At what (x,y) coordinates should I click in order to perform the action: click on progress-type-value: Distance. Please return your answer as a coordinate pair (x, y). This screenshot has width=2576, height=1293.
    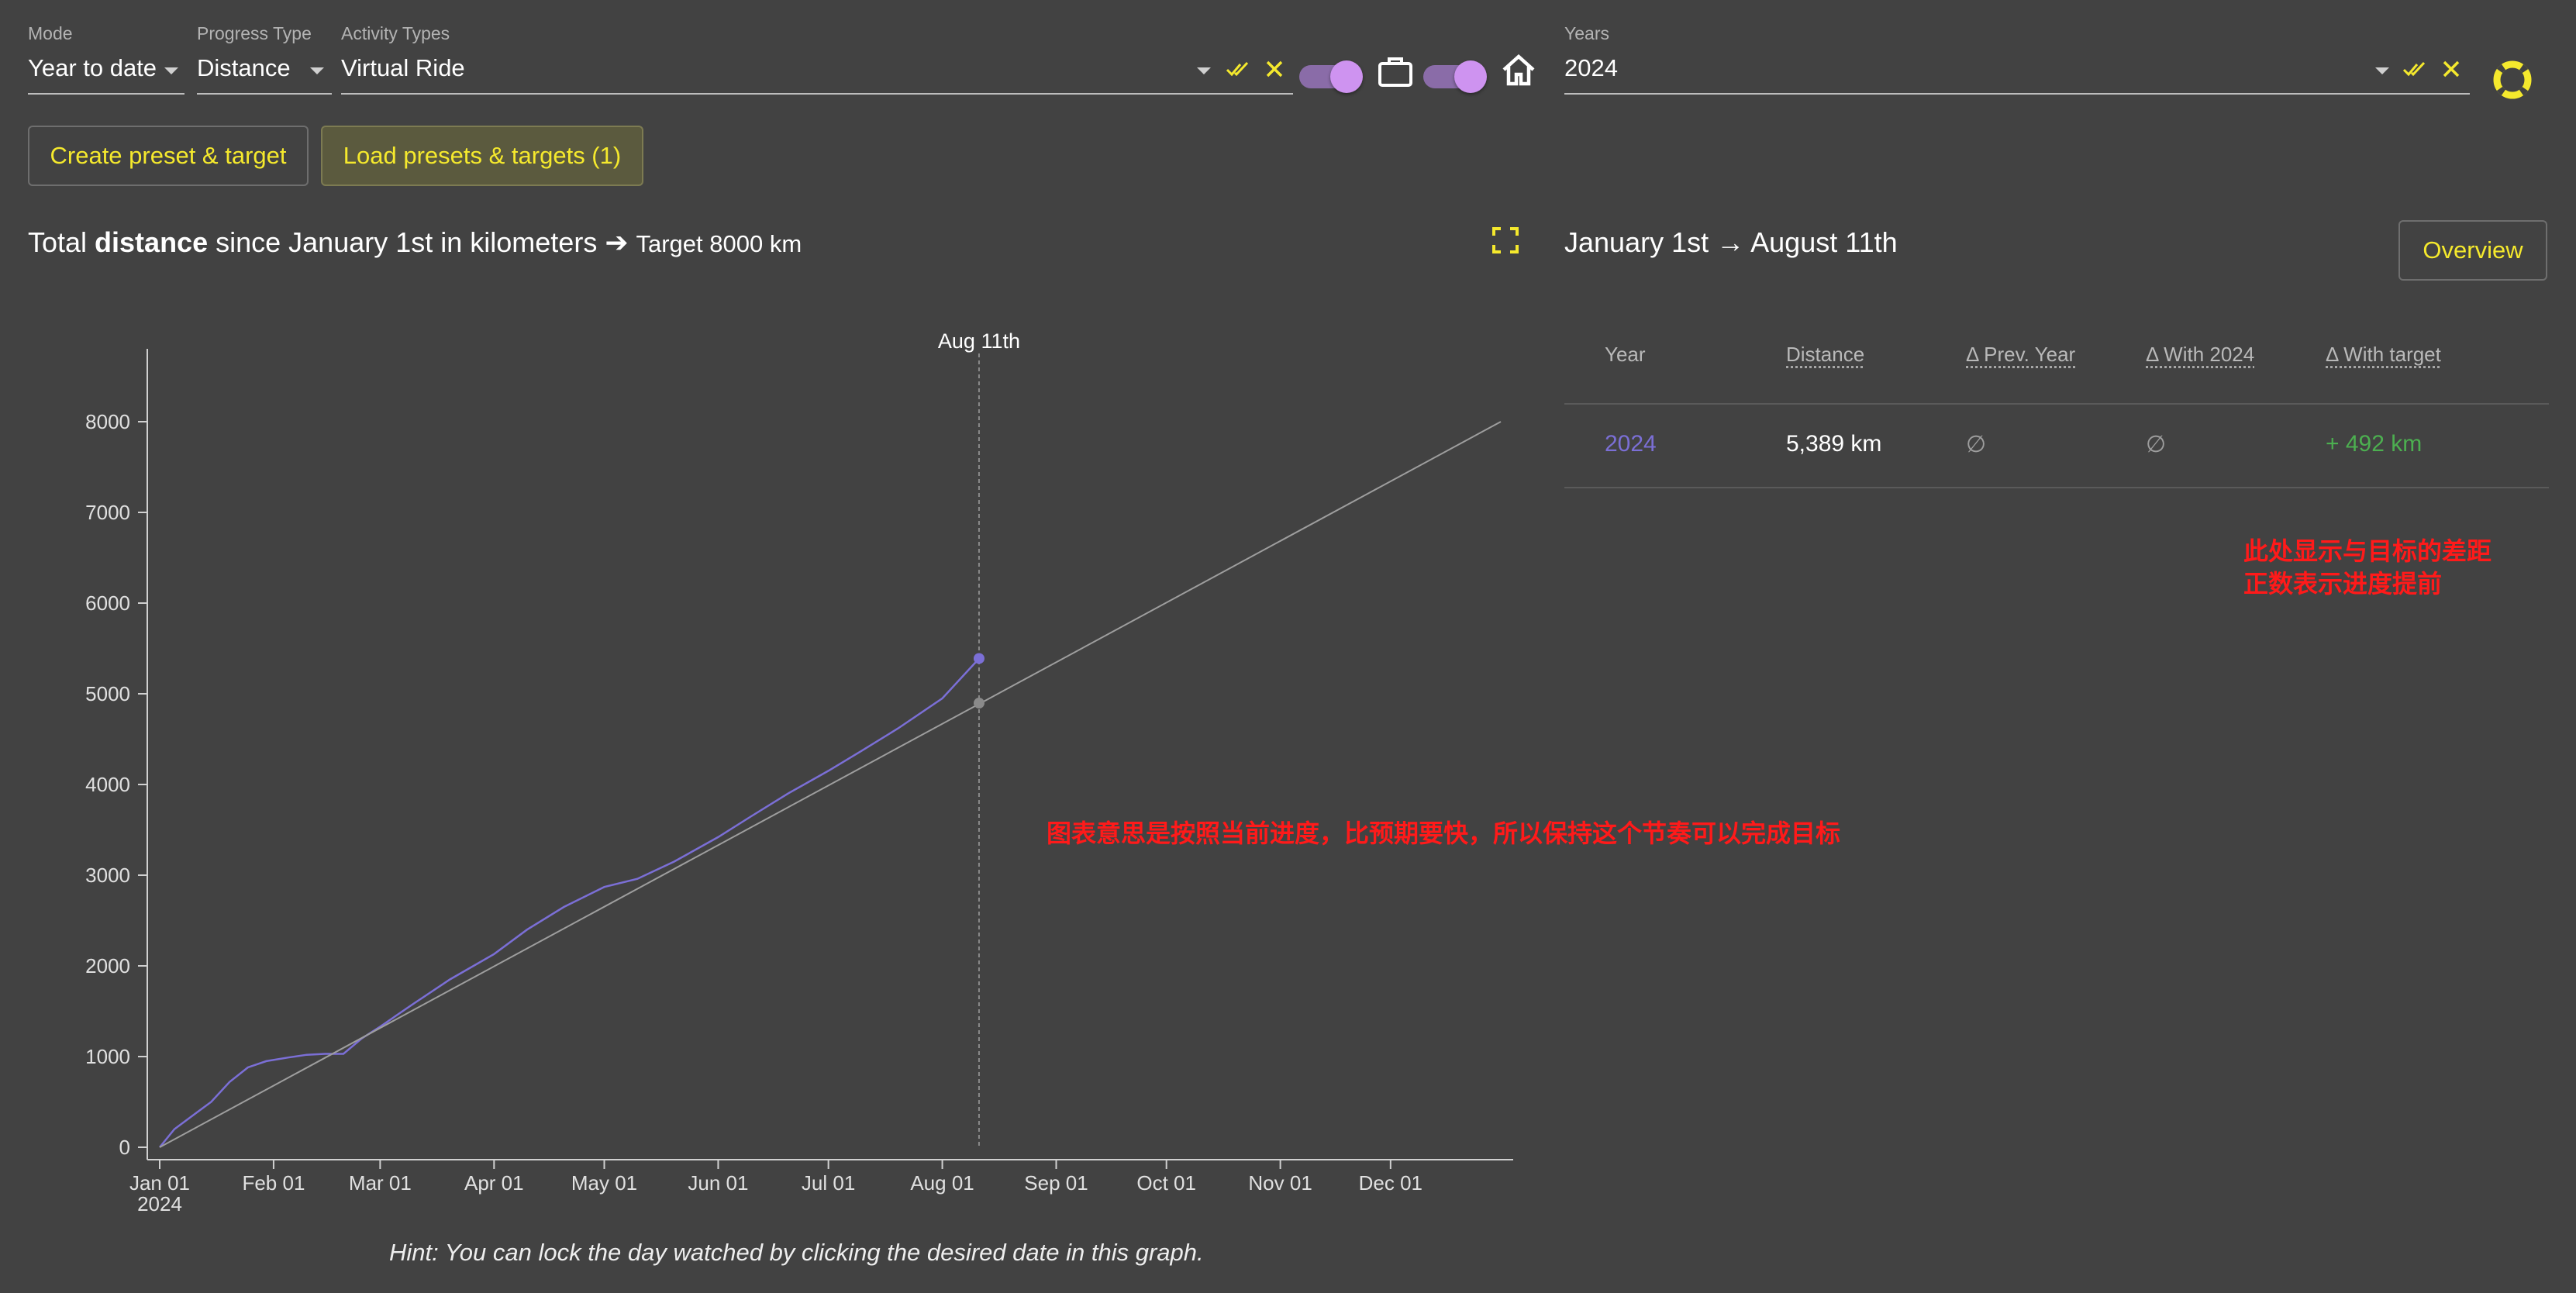
    Looking at the image, I should click on (244, 67).